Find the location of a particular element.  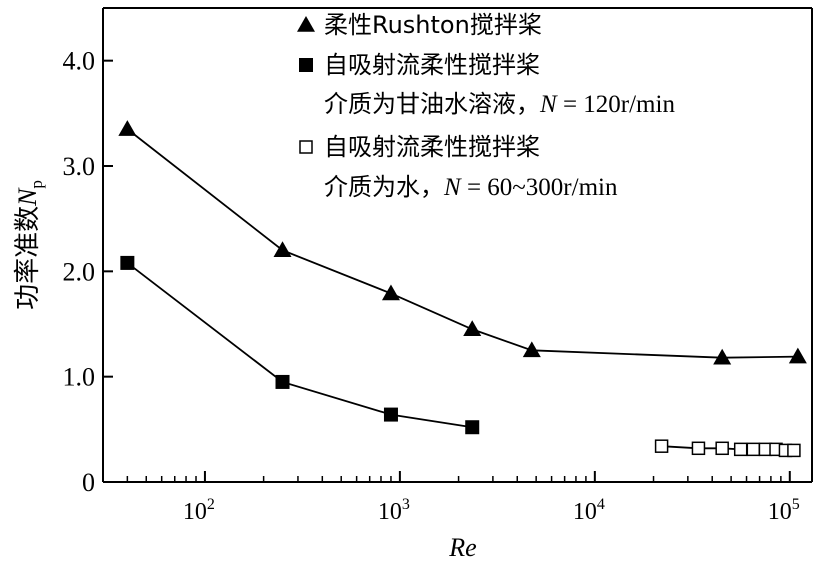

x-tick-label: 10³ is located at coordinates (394, 510).